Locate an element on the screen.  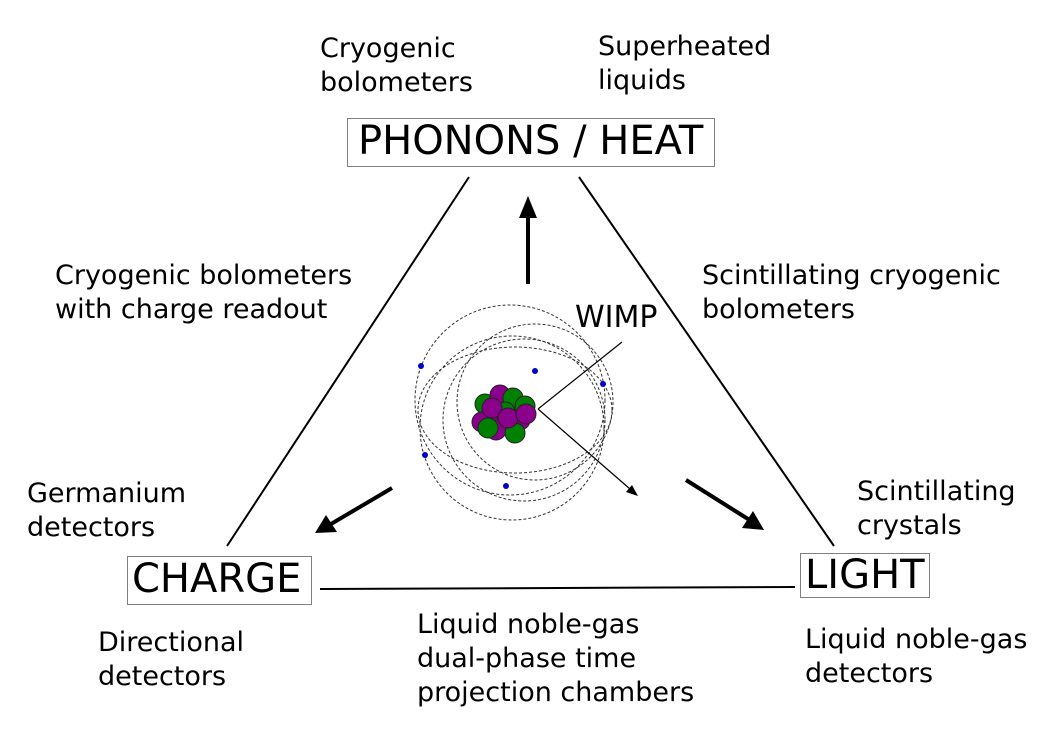
triangle-side-bottom is located at coordinates (557, 588).